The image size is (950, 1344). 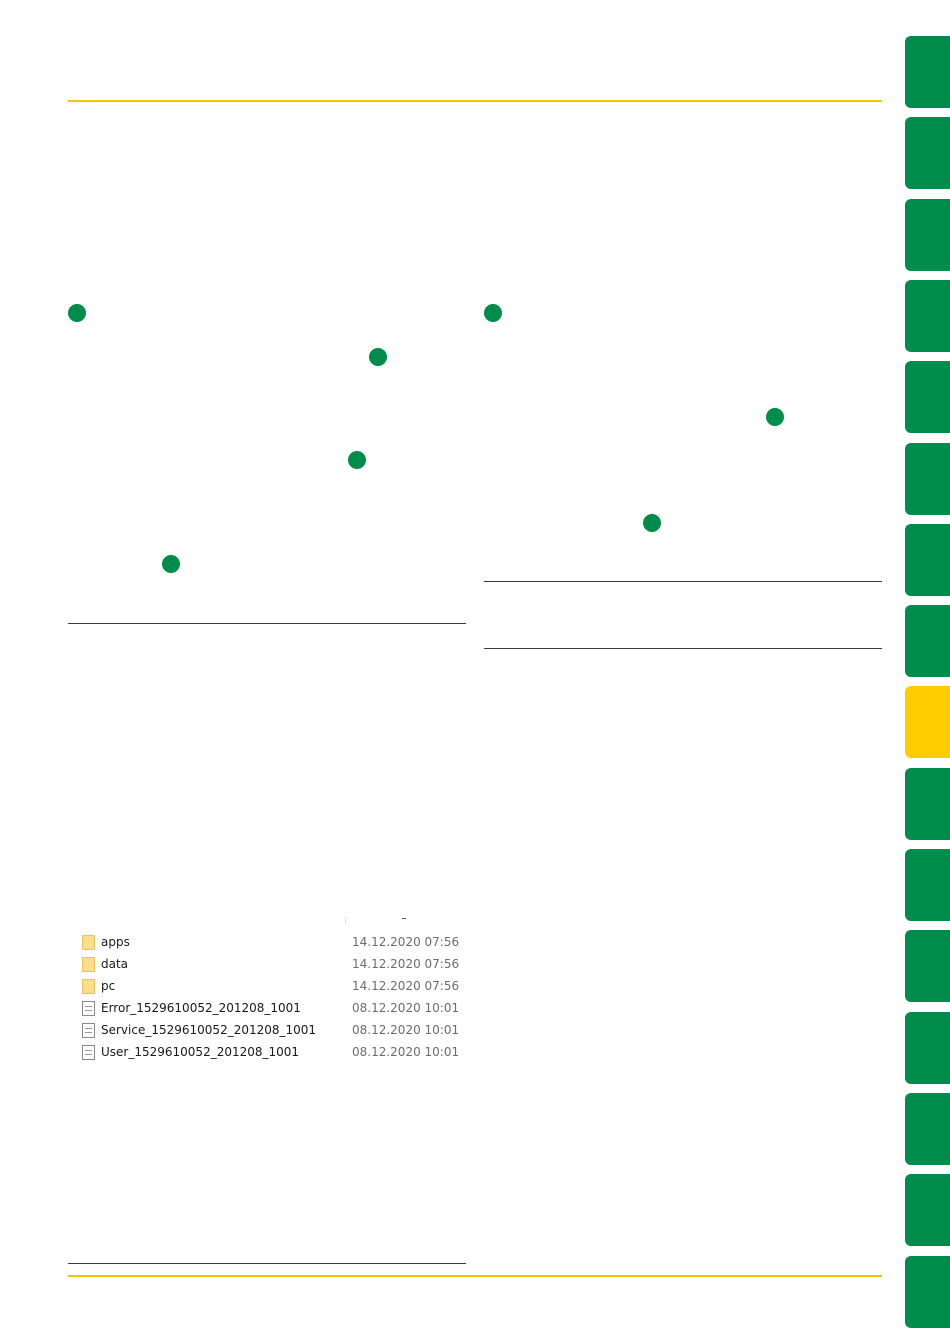 I want to click on file-row: apps 14.12.2020 07:56, so click(x=268, y=943).